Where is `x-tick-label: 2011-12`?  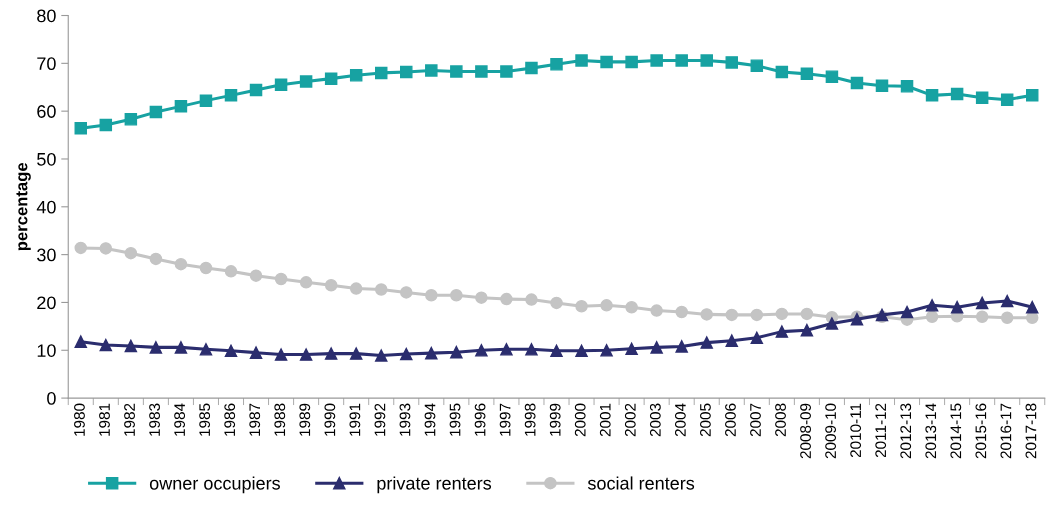
x-tick-label: 2011-12 is located at coordinates (881, 430).